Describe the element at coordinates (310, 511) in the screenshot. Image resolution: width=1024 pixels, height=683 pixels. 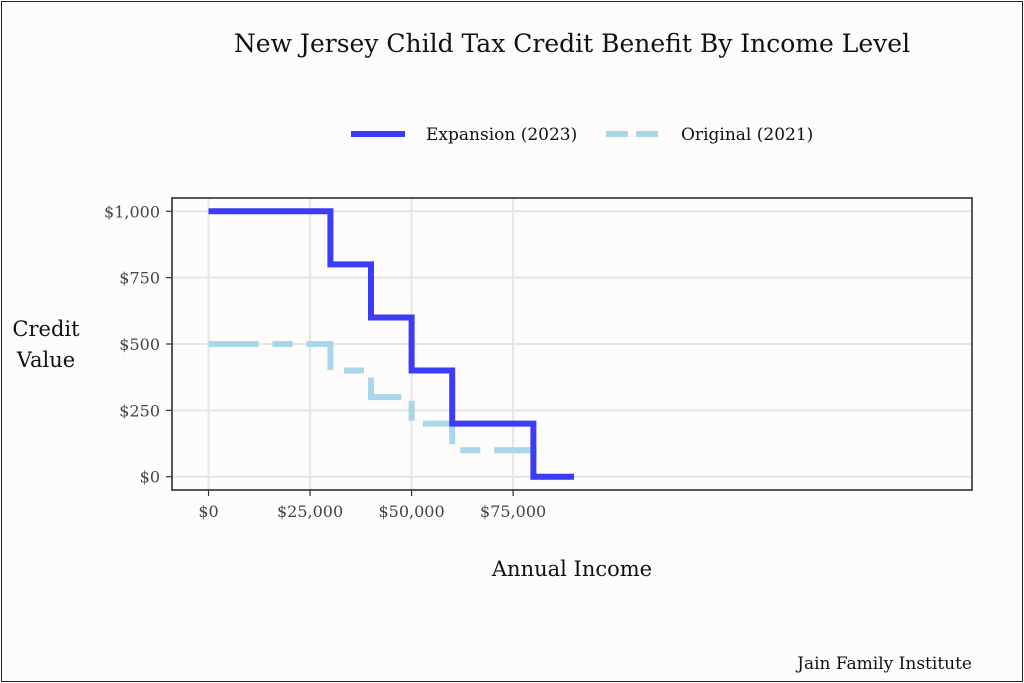
I see `x-tick-label: $25,000` at that location.